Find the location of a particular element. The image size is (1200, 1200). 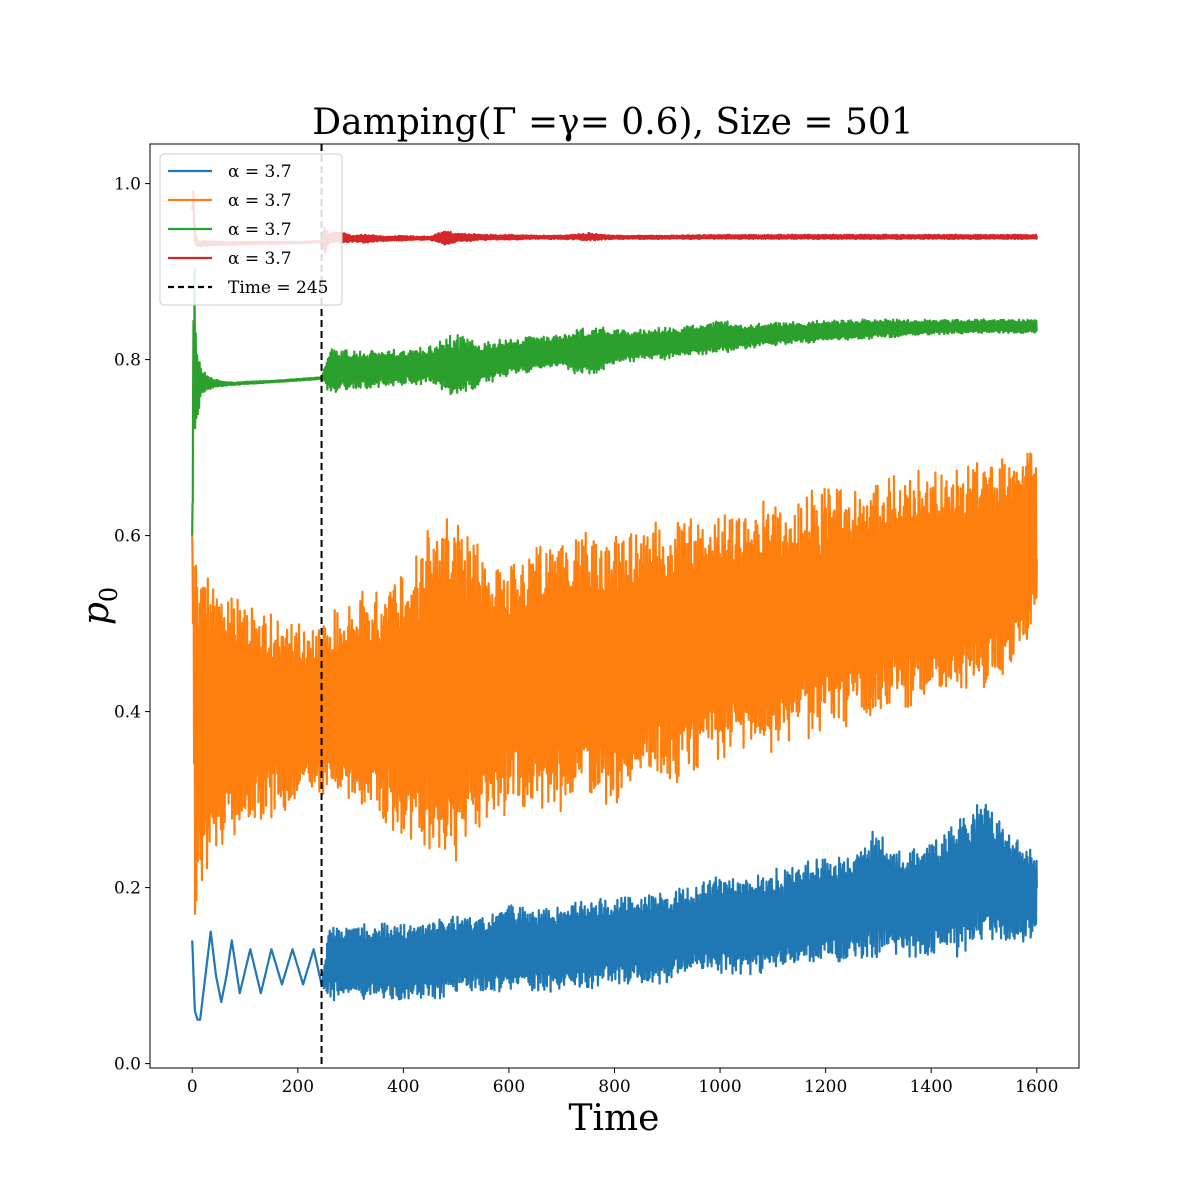

series-1-line is located at coordinates (614, 912).